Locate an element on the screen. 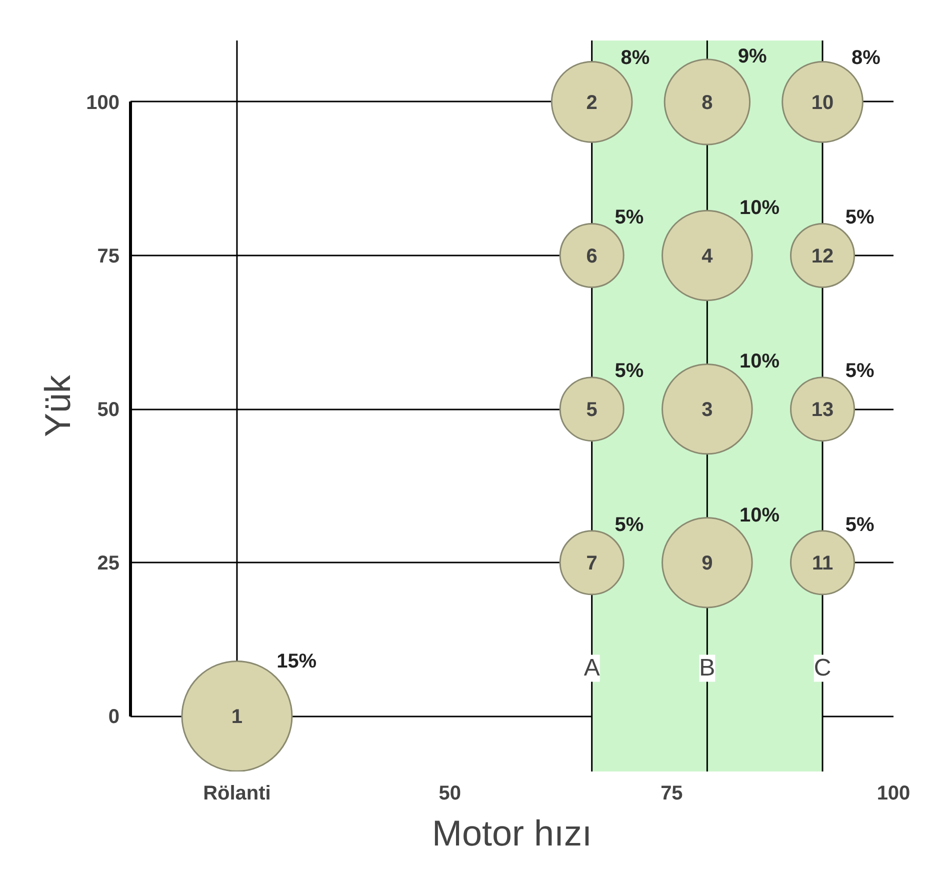 This screenshot has height=881, width=933. annotation: 8 is located at coordinates (707, 103).